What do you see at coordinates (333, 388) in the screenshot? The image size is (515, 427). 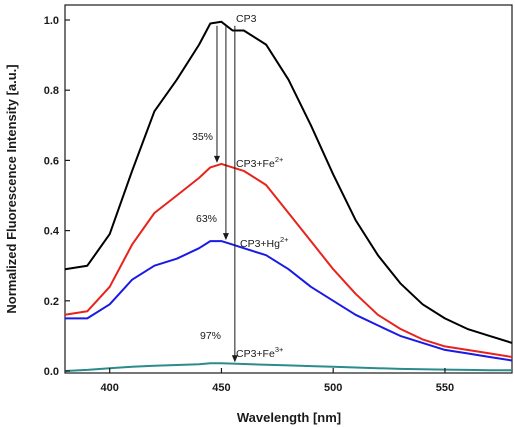 I see `x-tick-label: 500` at bounding box center [333, 388].